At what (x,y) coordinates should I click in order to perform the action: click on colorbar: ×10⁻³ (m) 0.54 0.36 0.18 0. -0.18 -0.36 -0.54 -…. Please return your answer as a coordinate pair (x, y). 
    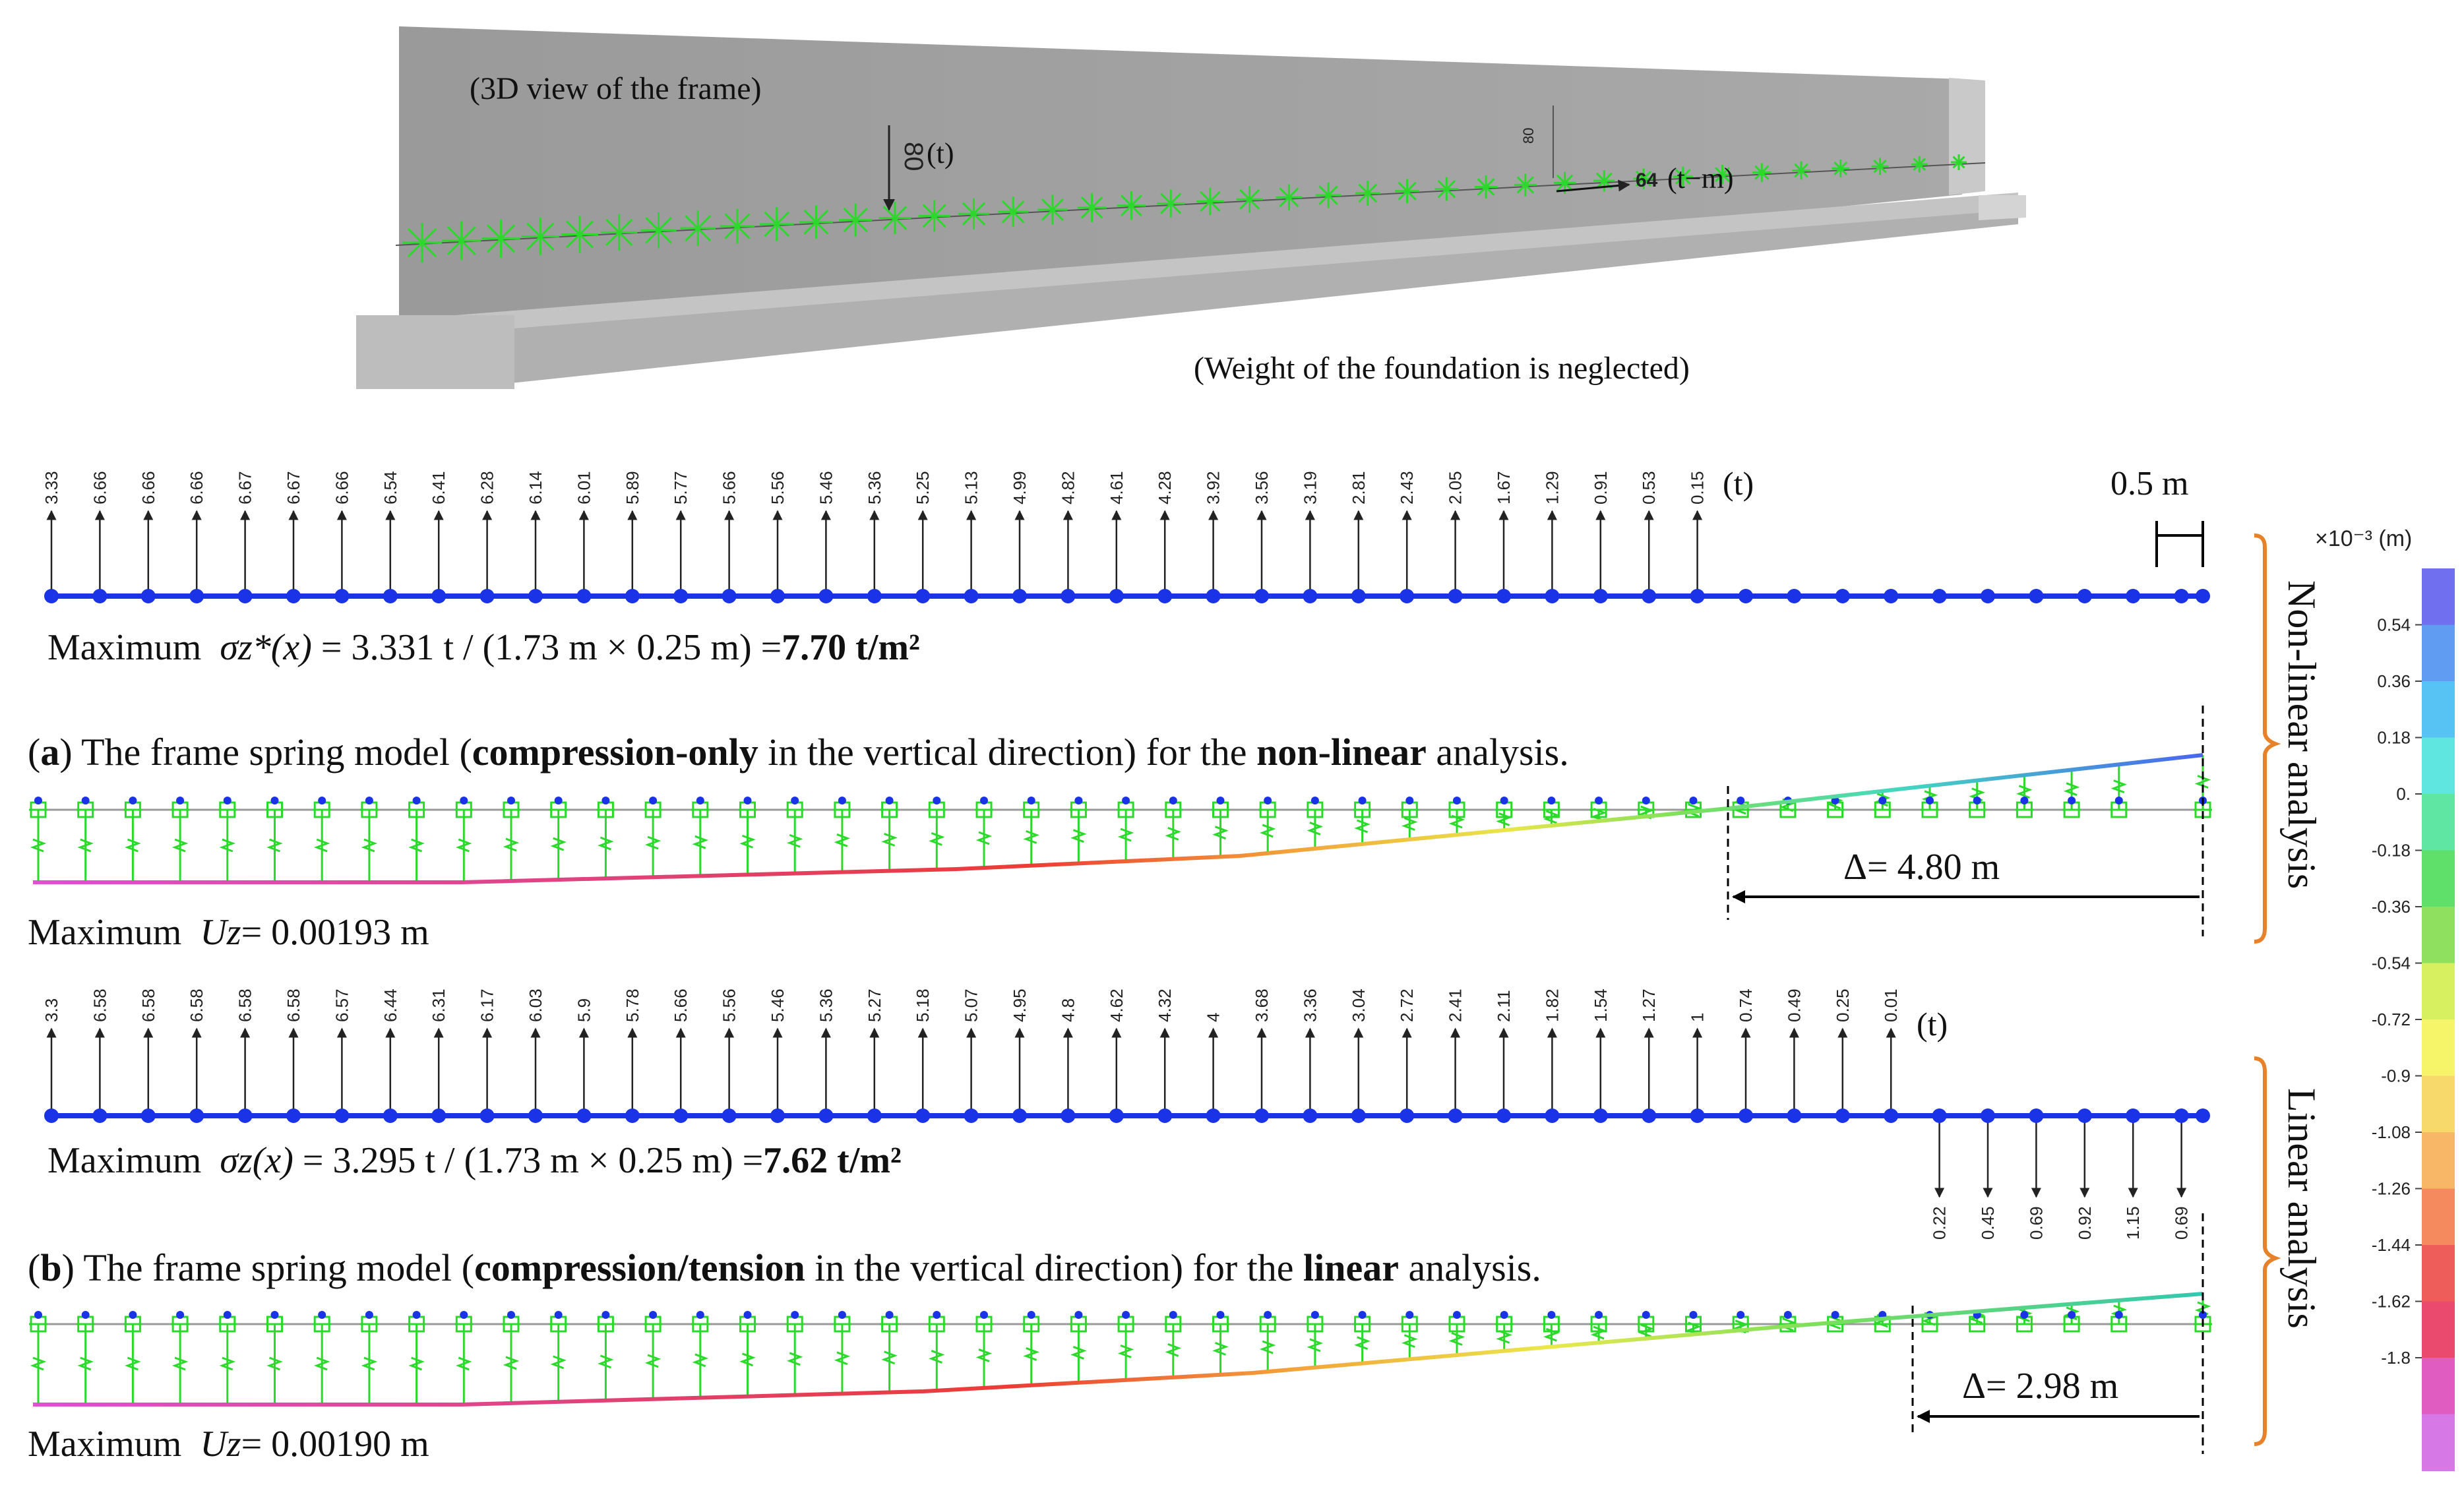
    Looking at the image, I should click on (2385, 999).